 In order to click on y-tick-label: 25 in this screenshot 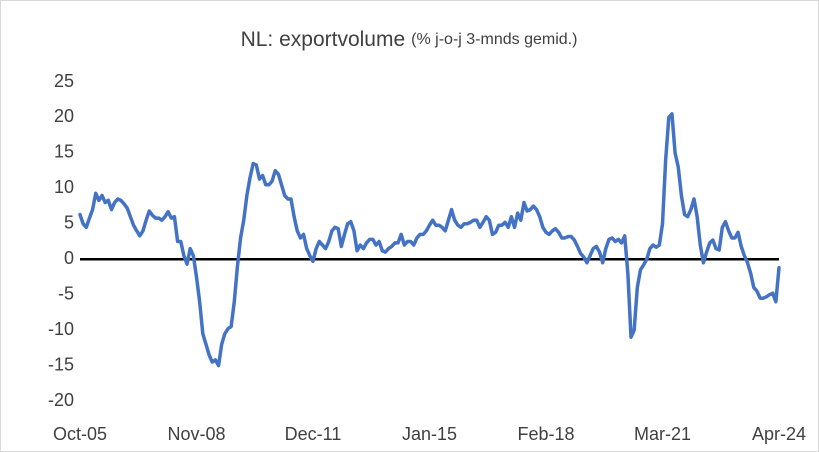, I will do `click(64, 81)`.